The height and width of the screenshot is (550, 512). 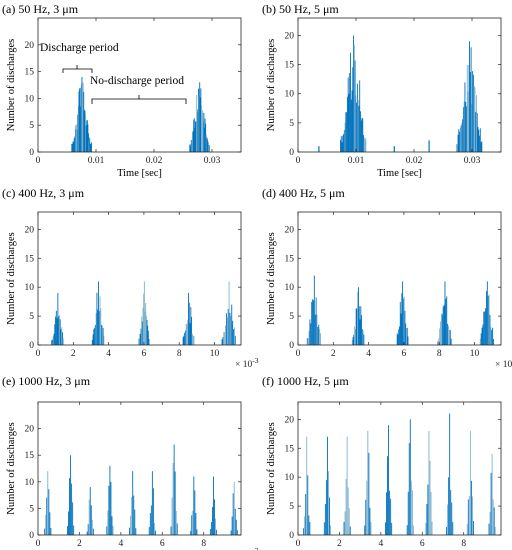 What do you see at coordinates (368, 354) in the screenshot?
I see `x-tick-label: 4` at bounding box center [368, 354].